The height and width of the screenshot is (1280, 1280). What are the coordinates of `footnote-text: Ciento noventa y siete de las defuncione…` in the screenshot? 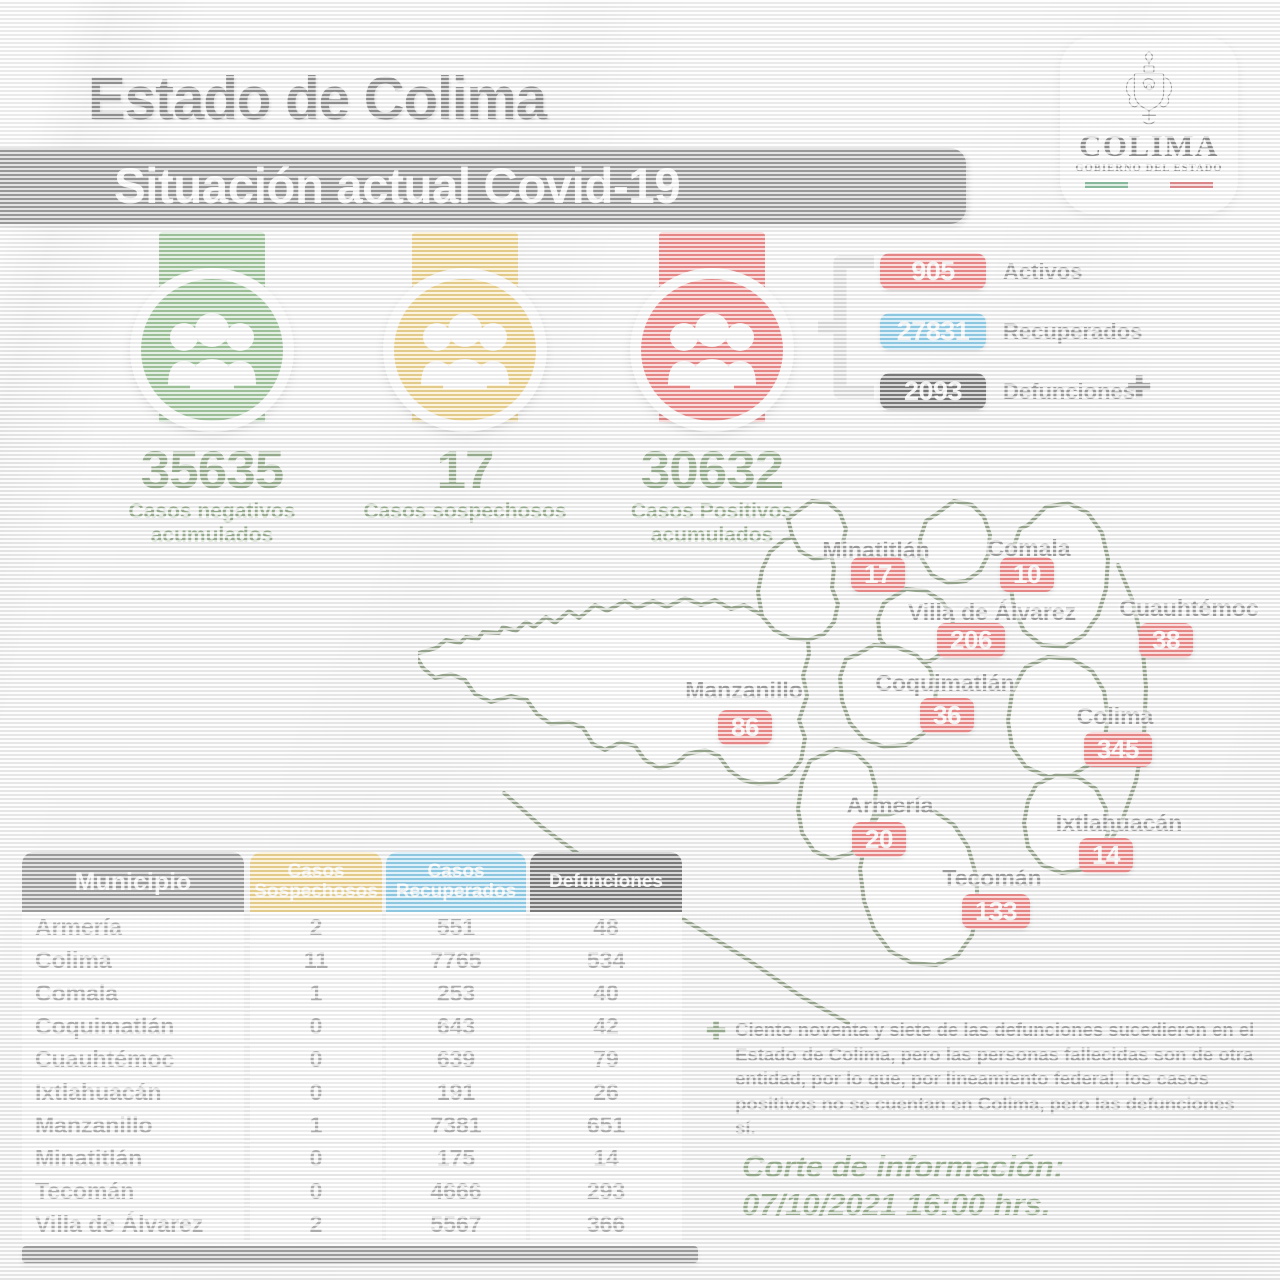 It's located at (995, 1079).